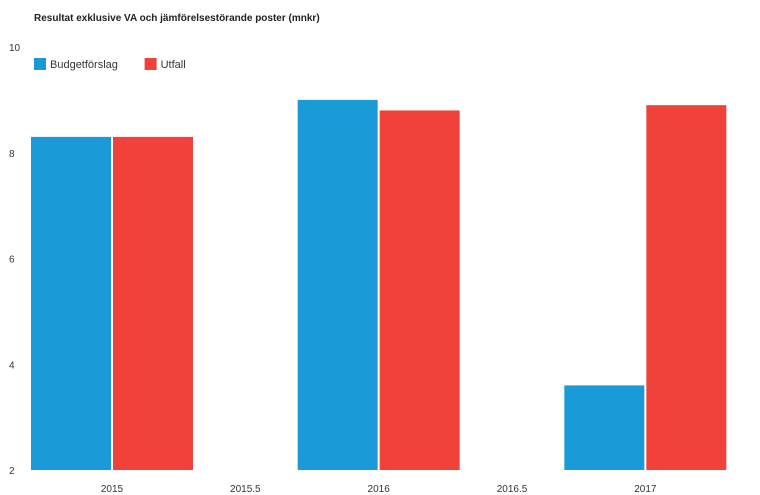 This screenshot has width=760, height=495. I want to click on y-tick-label: 8, so click(12, 154).